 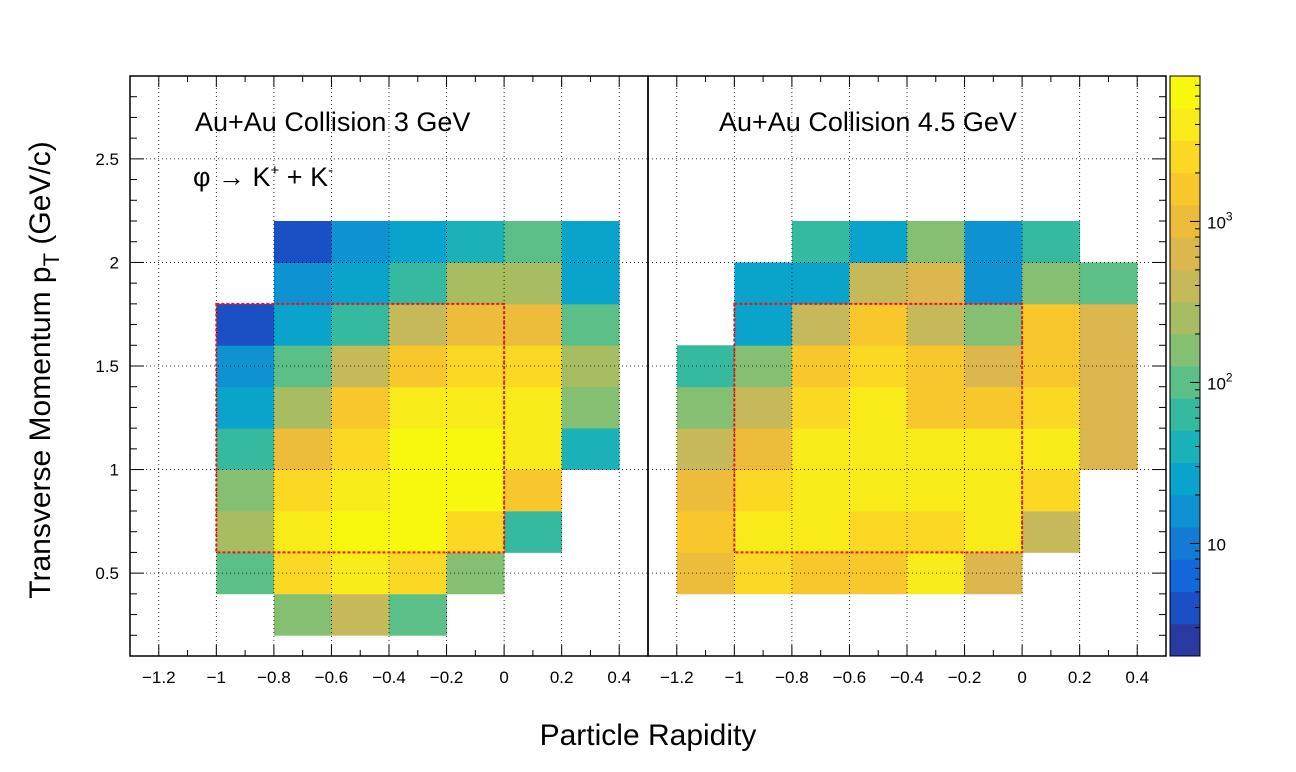 What do you see at coordinates (1080, 677) in the screenshot?
I see `x-tick-label: 0.2` at bounding box center [1080, 677].